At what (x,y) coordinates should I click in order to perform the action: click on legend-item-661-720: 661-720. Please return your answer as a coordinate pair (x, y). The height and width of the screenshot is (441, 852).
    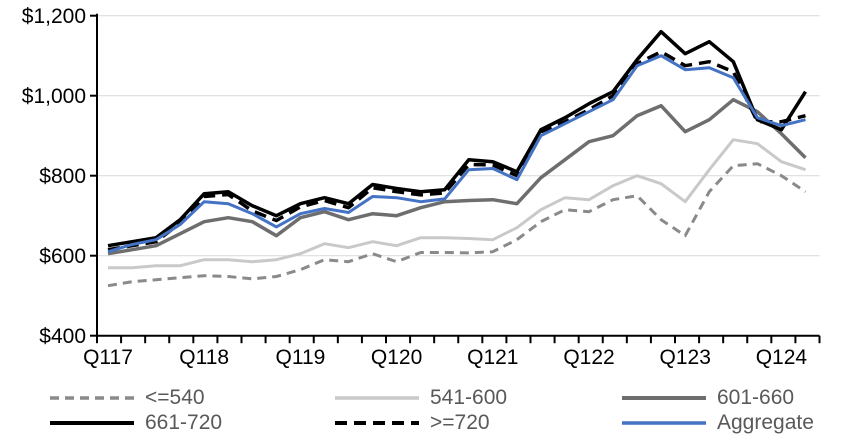
    Looking at the image, I should click on (135, 423).